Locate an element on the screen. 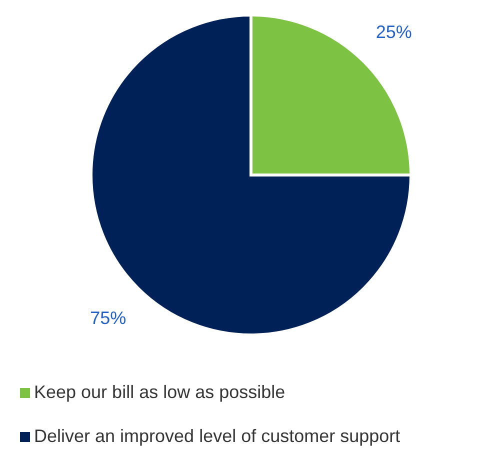  data-label: 75% is located at coordinates (108, 318).